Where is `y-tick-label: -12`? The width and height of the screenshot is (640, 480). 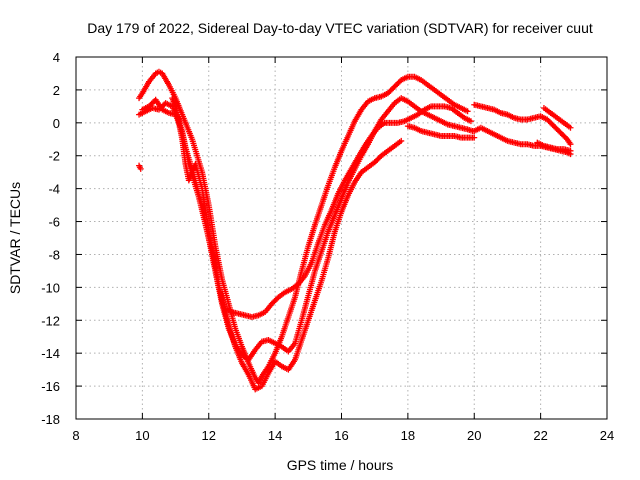 y-tick-label: -12 is located at coordinates (50, 320).